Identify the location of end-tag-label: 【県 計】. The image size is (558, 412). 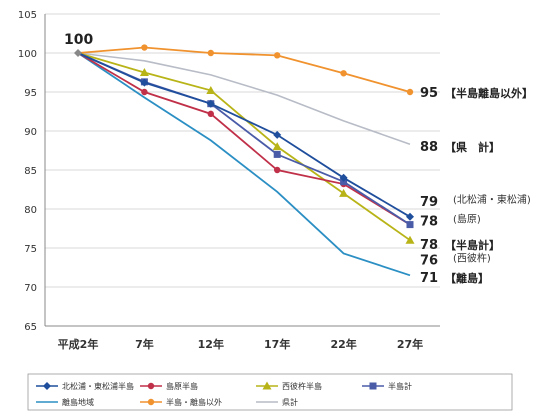
(472, 147).